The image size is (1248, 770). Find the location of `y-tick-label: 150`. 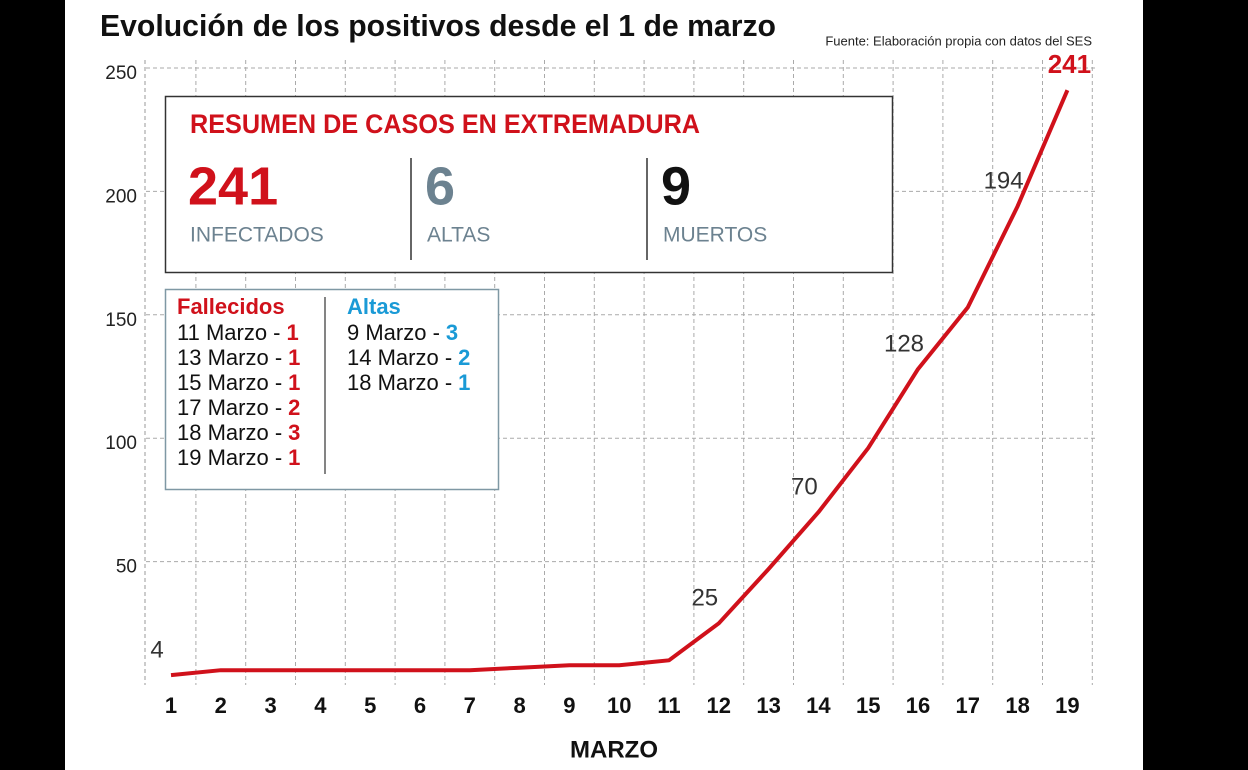

y-tick-label: 150 is located at coordinates (121, 320).